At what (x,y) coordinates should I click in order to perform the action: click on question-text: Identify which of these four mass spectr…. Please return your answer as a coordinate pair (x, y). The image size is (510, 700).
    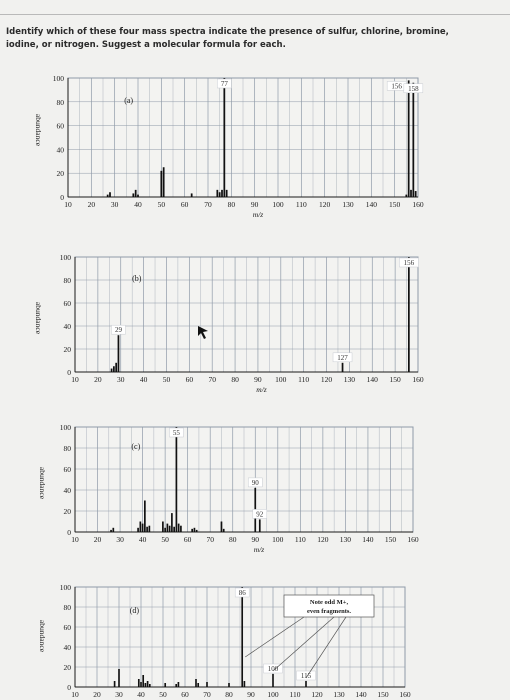
    Looking at the image, I should click on (246, 39).